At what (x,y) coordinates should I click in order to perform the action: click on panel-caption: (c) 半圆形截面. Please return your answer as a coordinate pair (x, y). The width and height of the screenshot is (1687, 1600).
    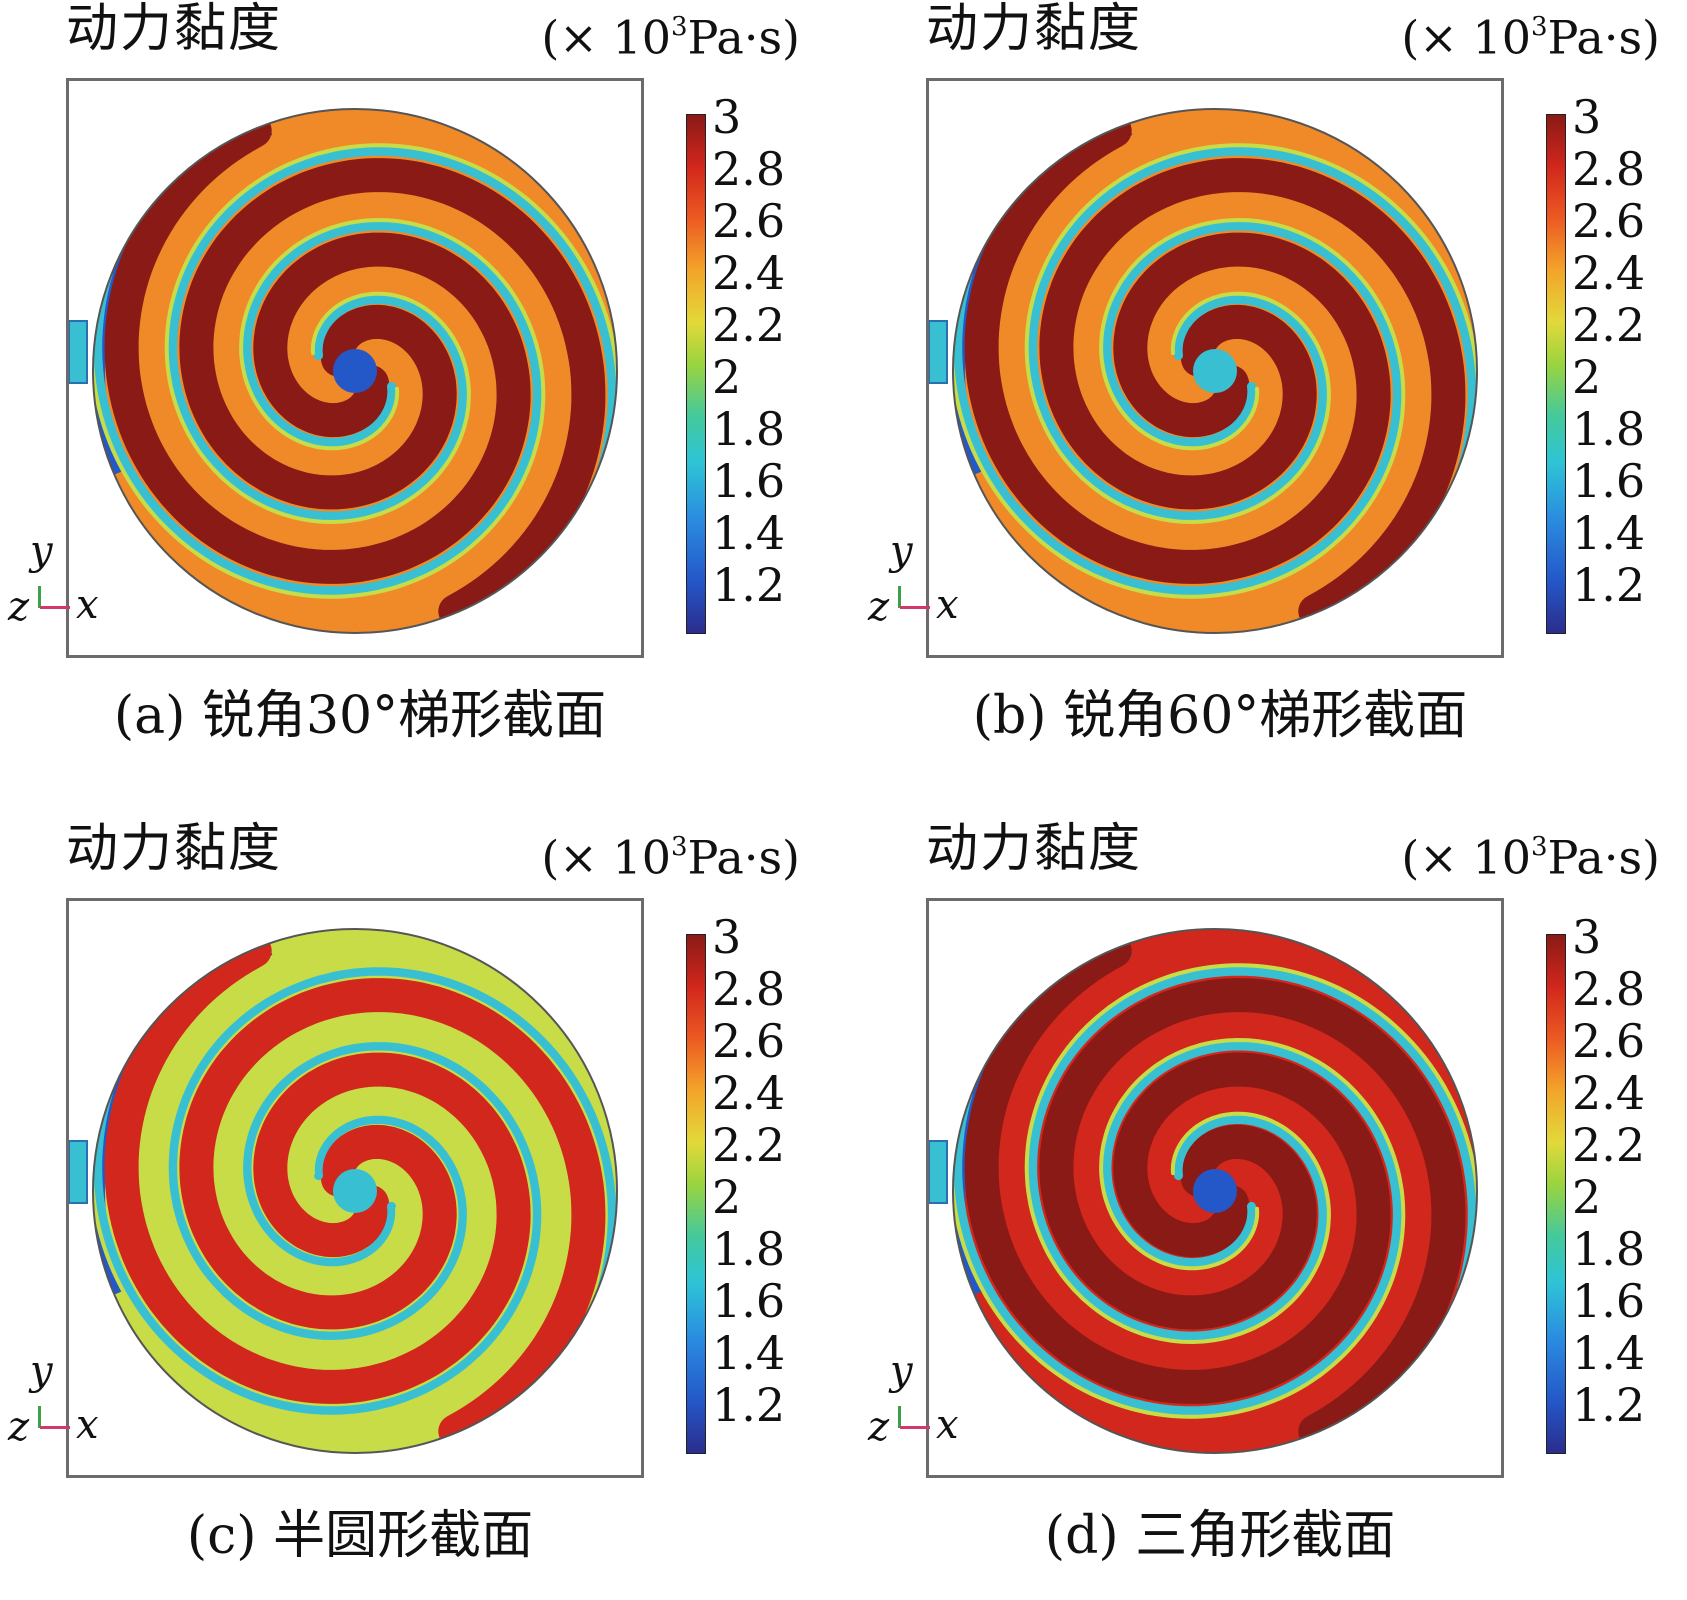
    Looking at the image, I should click on (360, 1536).